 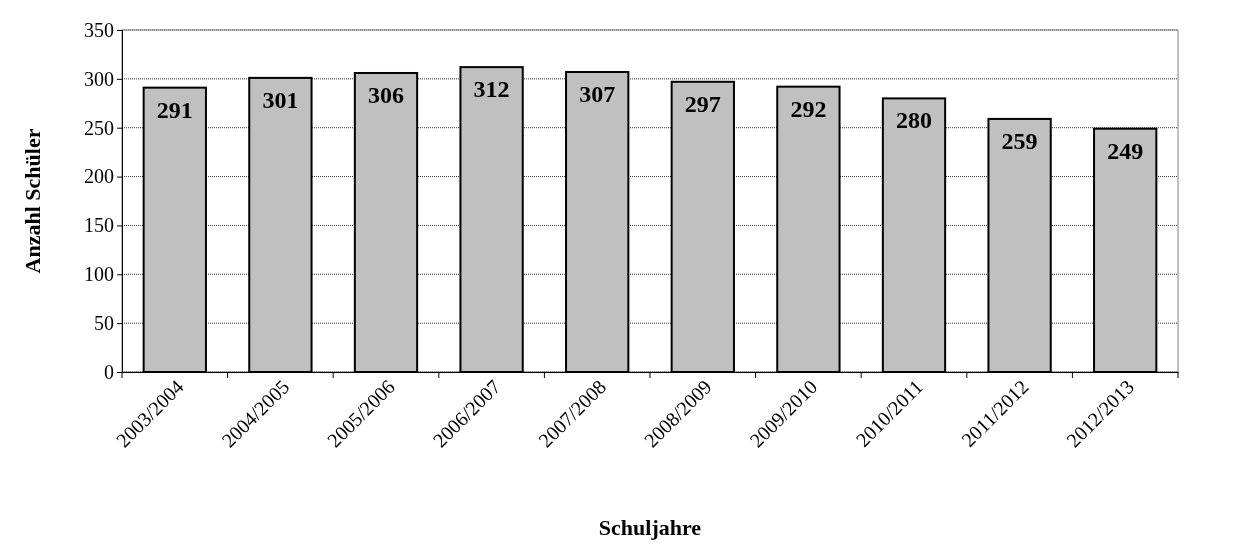 What do you see at coordinates (280, 99) in the screenshot?
I see `data-label: 301` at bounding box center [280, 99].